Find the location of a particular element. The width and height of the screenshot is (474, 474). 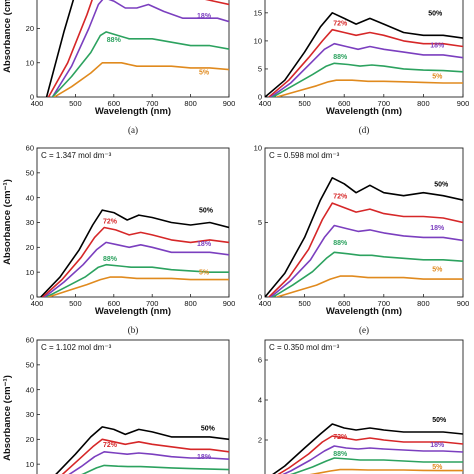

concentration-label: C = 0.598 mol dm⁻³ is located at coordinates (304, 155).